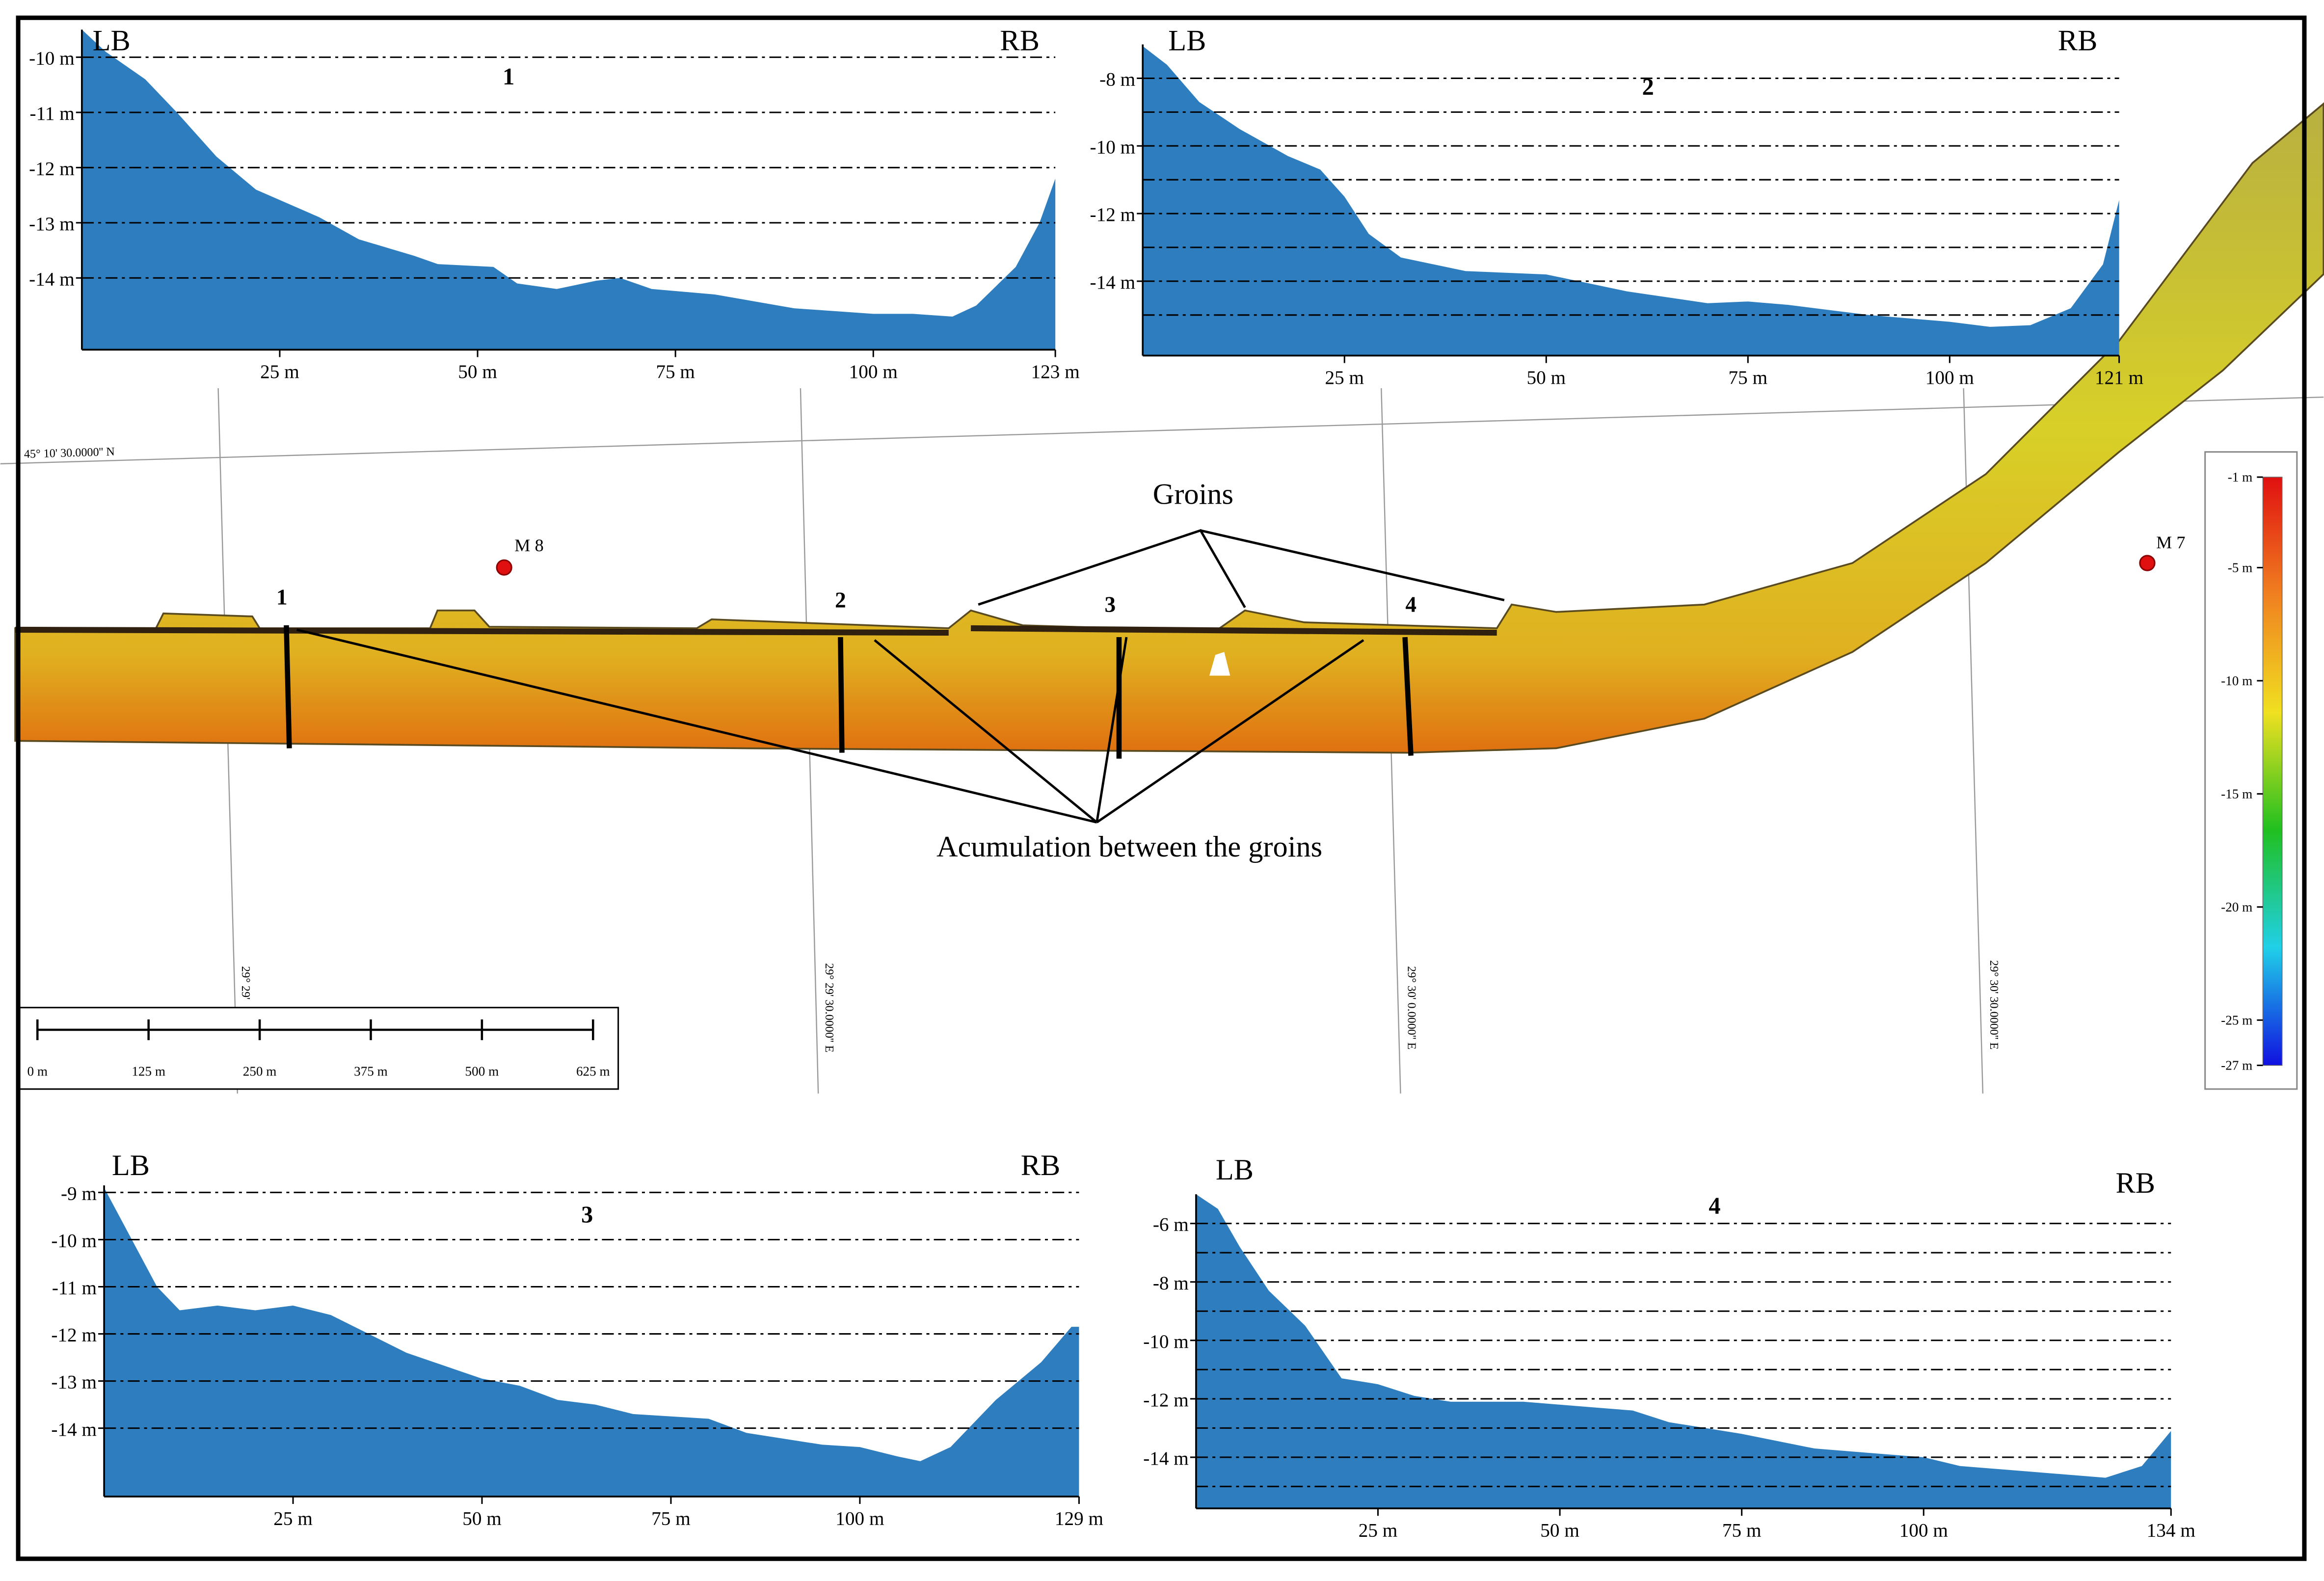 The height and width of the screenshot is (1581, 2324). What do you see at coordinates (1055, 371) in the screenshot?
I see `x-tick-label: 123 m` at bounding box center [1055, 371].